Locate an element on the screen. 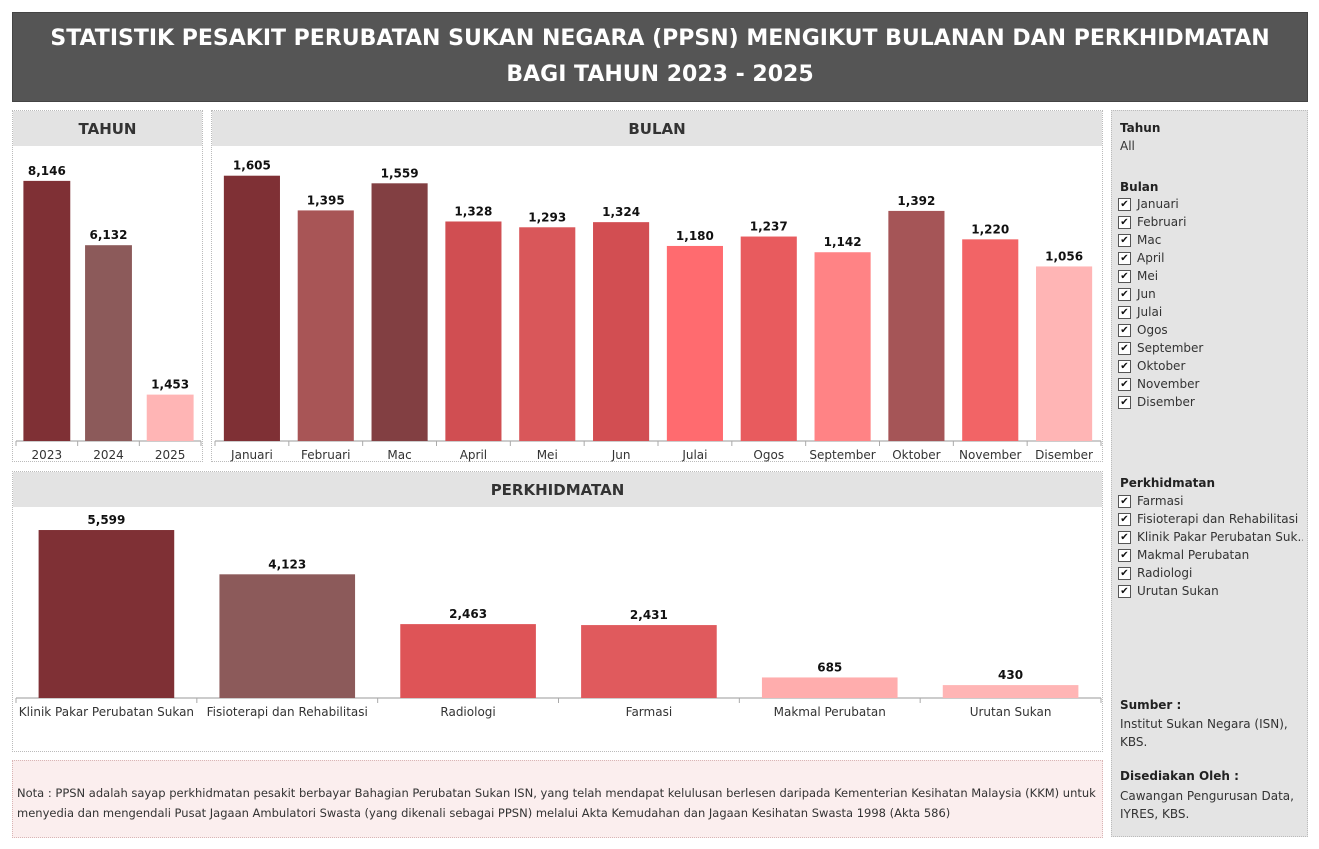 This screenshot has height=849, width=1319. bar-value-label: 1,453 is located at coordinates (170, 385).